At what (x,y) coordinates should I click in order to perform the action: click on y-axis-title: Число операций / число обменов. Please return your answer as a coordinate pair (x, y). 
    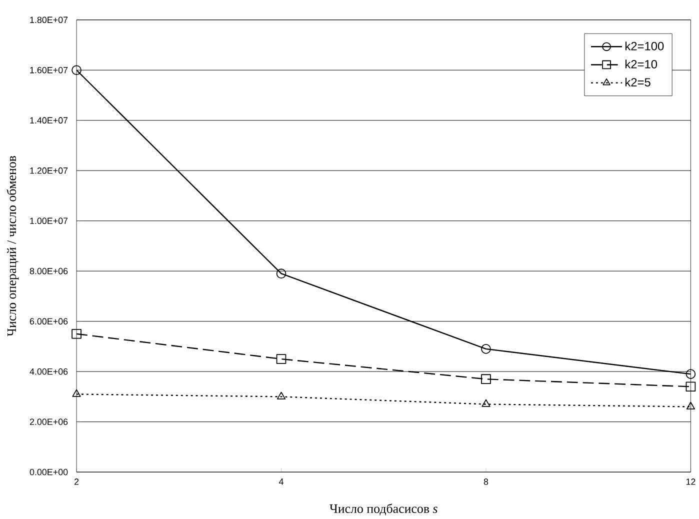
    Looking at the image, I should click on (12, 246).